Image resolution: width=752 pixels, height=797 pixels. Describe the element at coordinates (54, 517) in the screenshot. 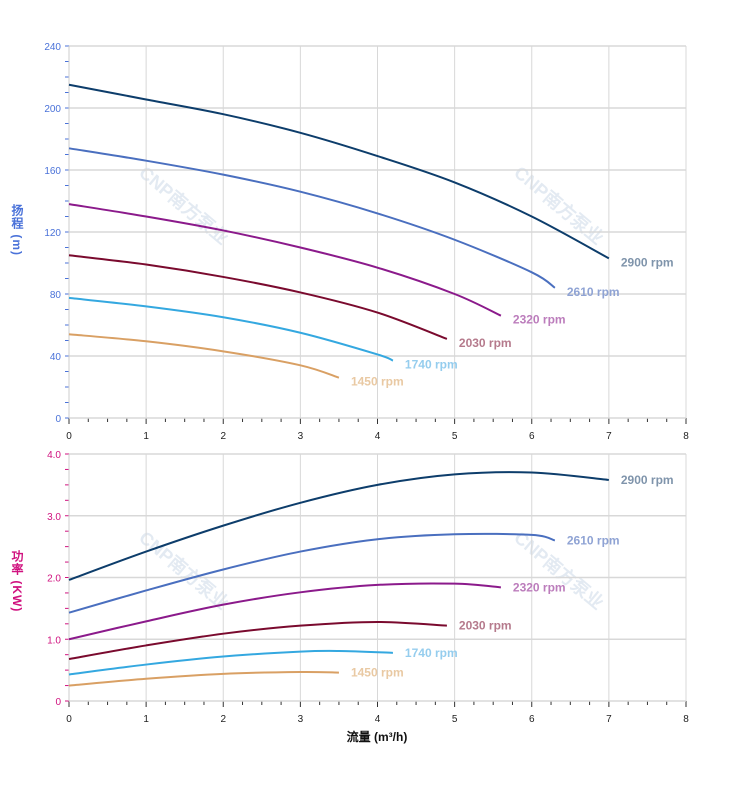

I see `y-tick-label: 3.0` at that location.